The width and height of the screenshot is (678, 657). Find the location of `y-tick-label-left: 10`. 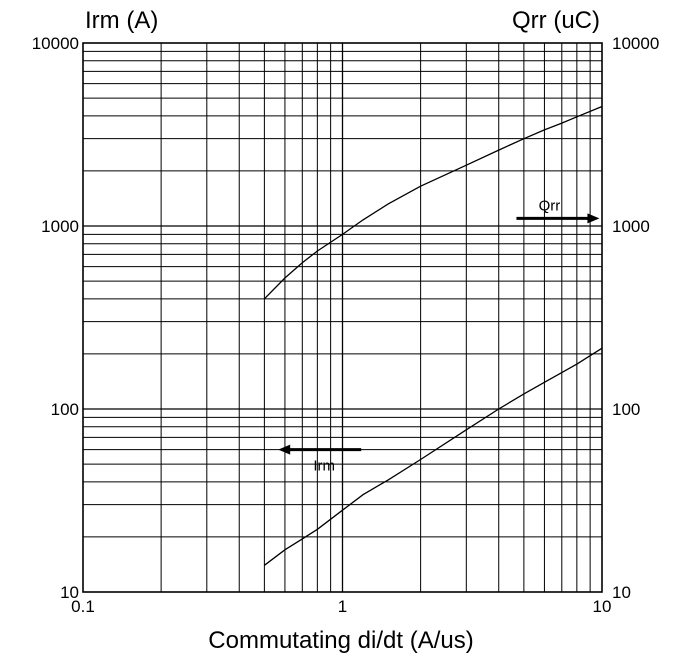

y-tick-label-left: 10 is located at coordinates (69, 592).